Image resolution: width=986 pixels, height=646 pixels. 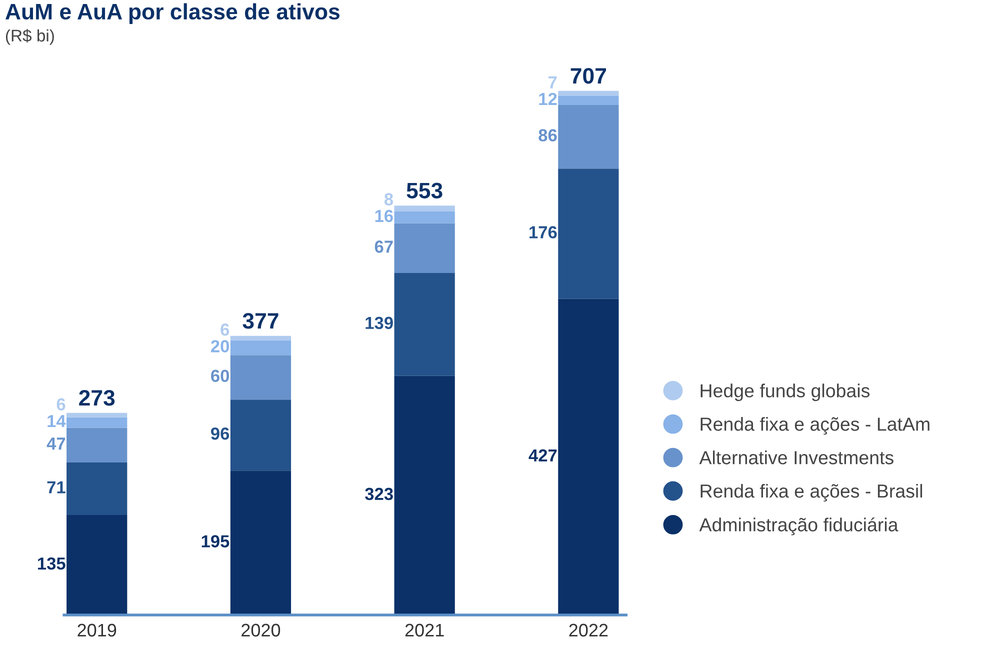 I want to click on legend-label: Alternative Investments, so click(x=796, y=457).